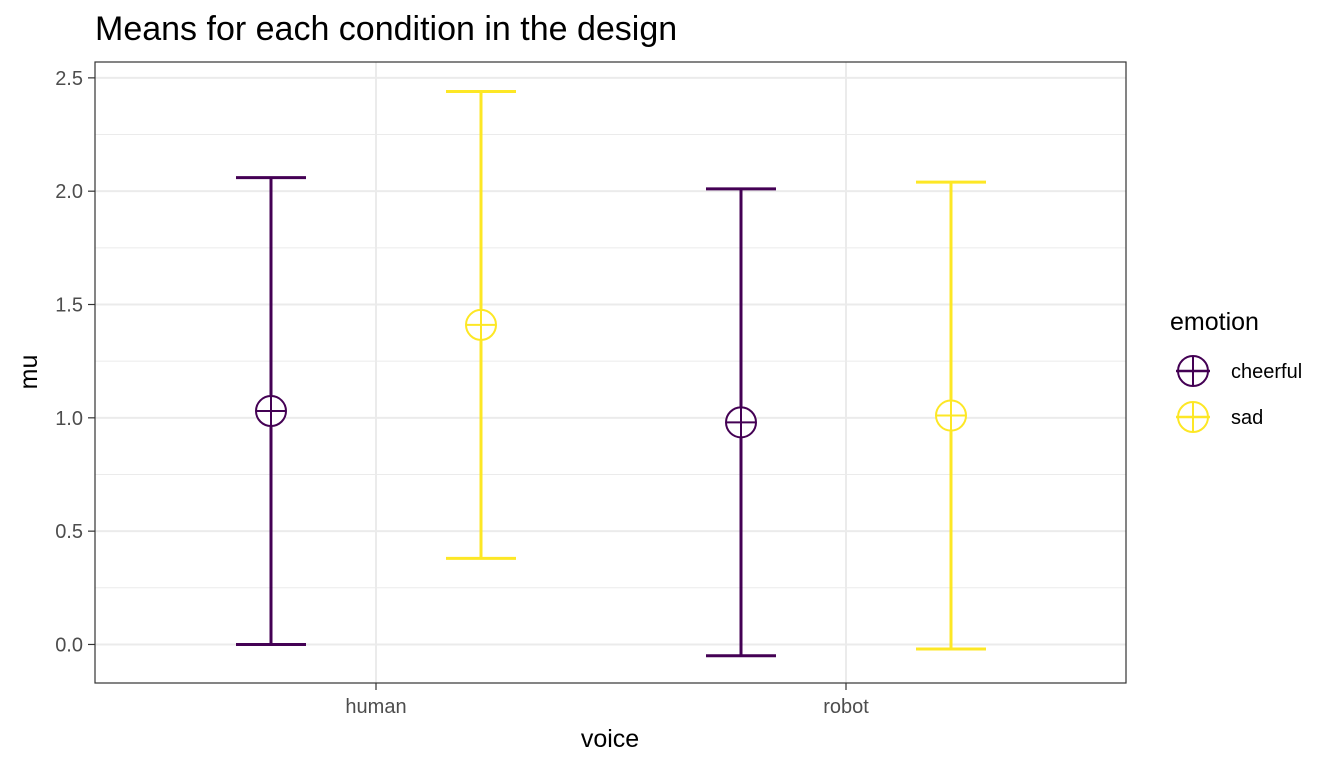 The width and height of the screenshot is (1344, 768). What do you see at coordinates (1214, 322) in the screenshot?
I see `legend-title: emotion` at bounding box center [1214, 322].